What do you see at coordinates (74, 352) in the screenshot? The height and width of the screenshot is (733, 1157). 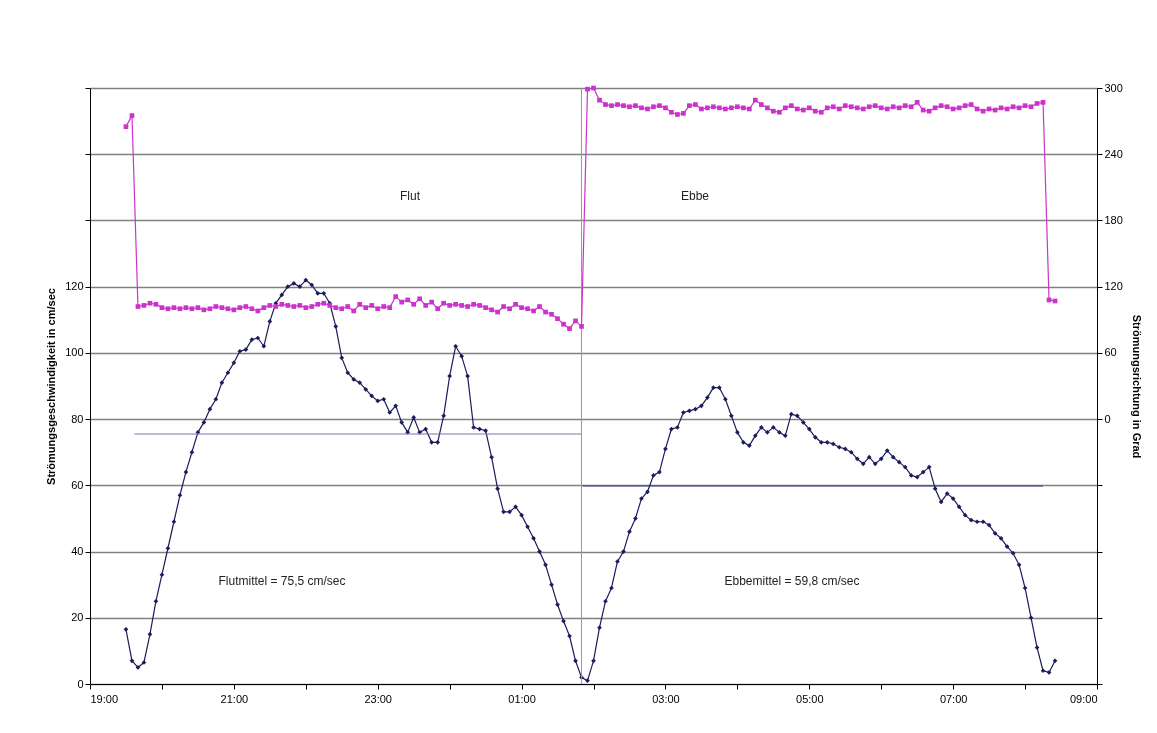 I see `y-tick-label: 100` at bounding box center [74, 352].